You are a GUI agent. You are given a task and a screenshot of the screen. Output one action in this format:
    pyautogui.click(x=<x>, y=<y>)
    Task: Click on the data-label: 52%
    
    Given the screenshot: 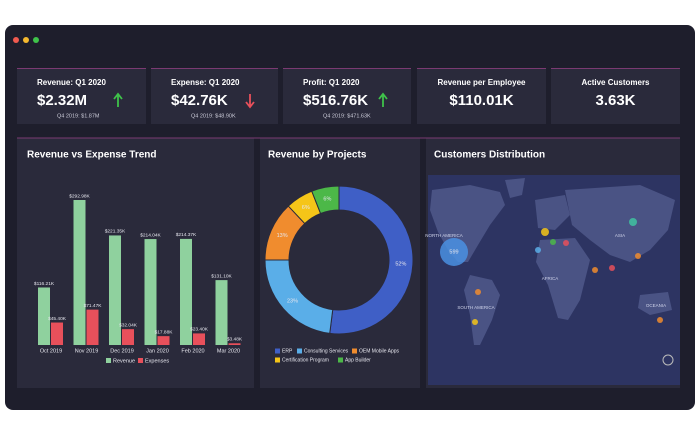 What is the action you would take?
    pyautogui.click(x=400, y=264)
    